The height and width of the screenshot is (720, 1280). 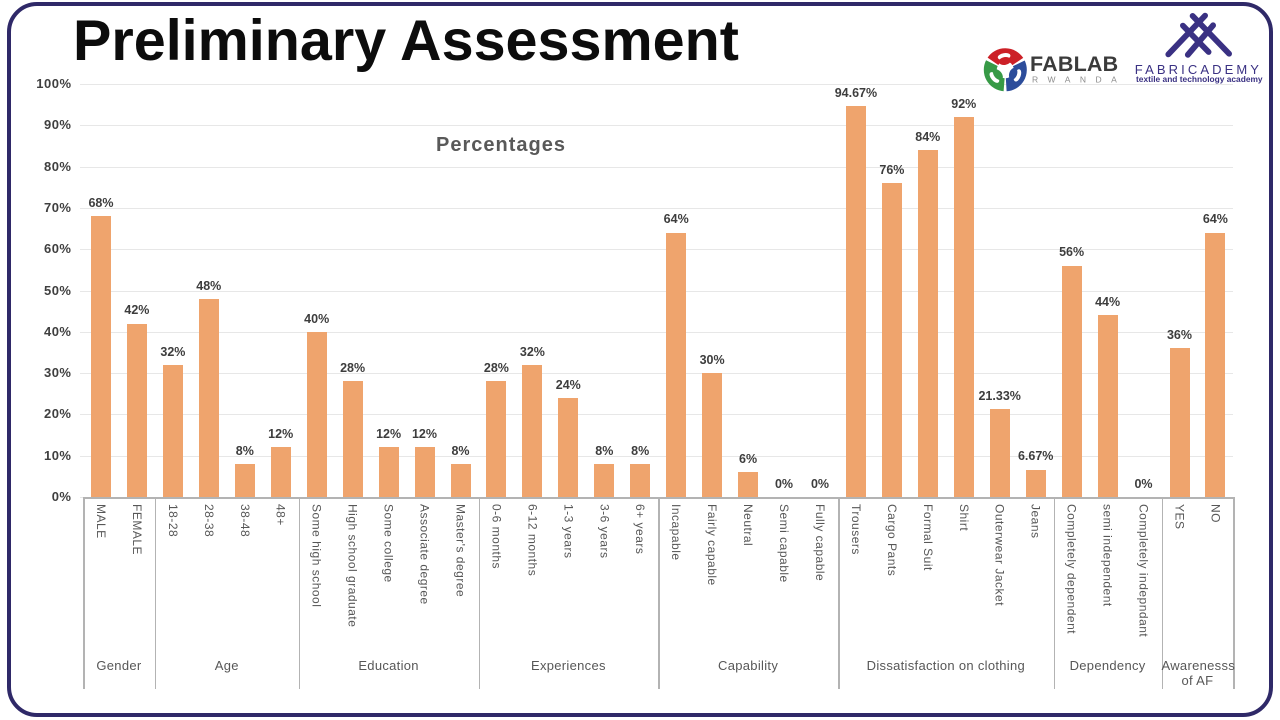 What do you see at coordinates (1199, 79) in the screenshot?
I see `svg-text: textile and technology academy` at bounding box center [1199, 79].